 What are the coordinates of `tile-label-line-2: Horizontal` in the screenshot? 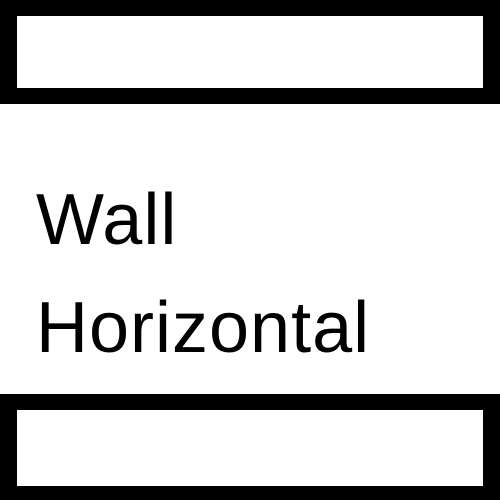 It's located at (203, 328).